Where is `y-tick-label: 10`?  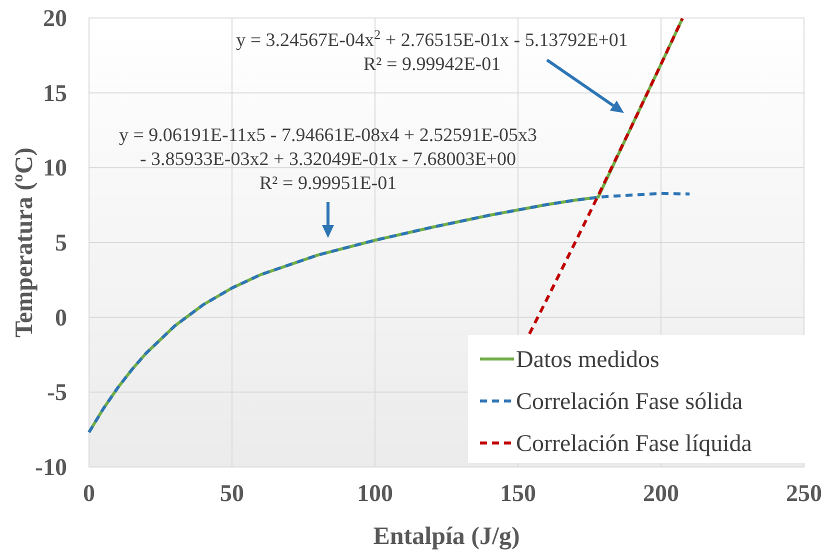
y-tick-label: 10 is located at coordinates (55, 169).